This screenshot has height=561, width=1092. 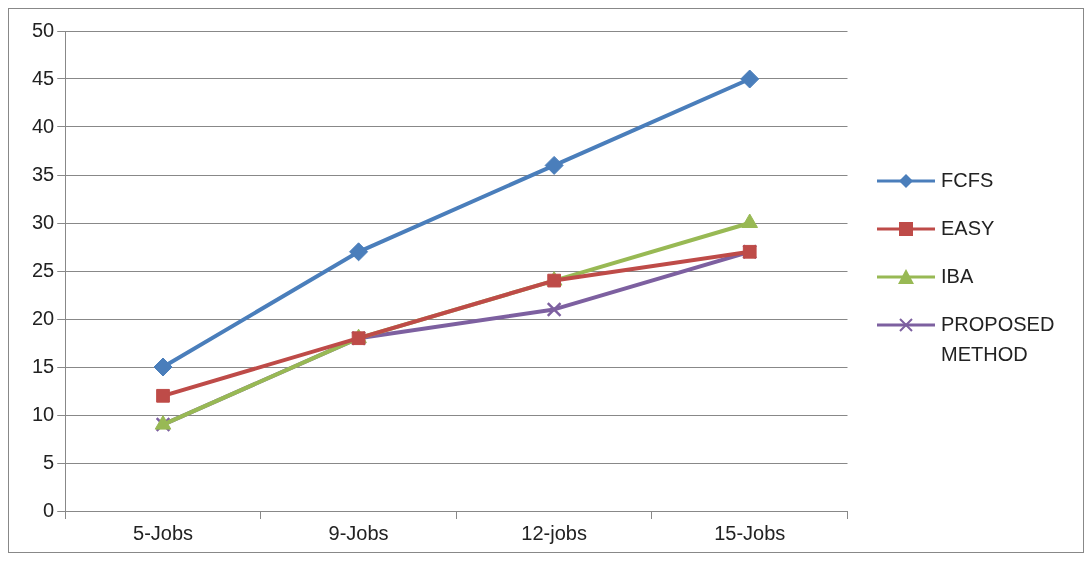 What do you see at coordinates (750, 532) in the screenshot?
I see `x-tick-label: 15-Jobs` at bounding box center [750, 532].